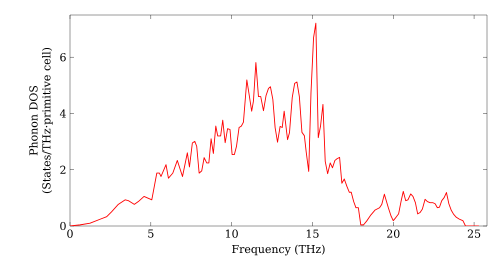 This screenshot has width=500, height=280. What do you see at coordinates (41, 121) in the screenshot?
I see `y-axis-title: Phonon DOS (States/THz·primitive cell)` at bounding box center [41, 121].